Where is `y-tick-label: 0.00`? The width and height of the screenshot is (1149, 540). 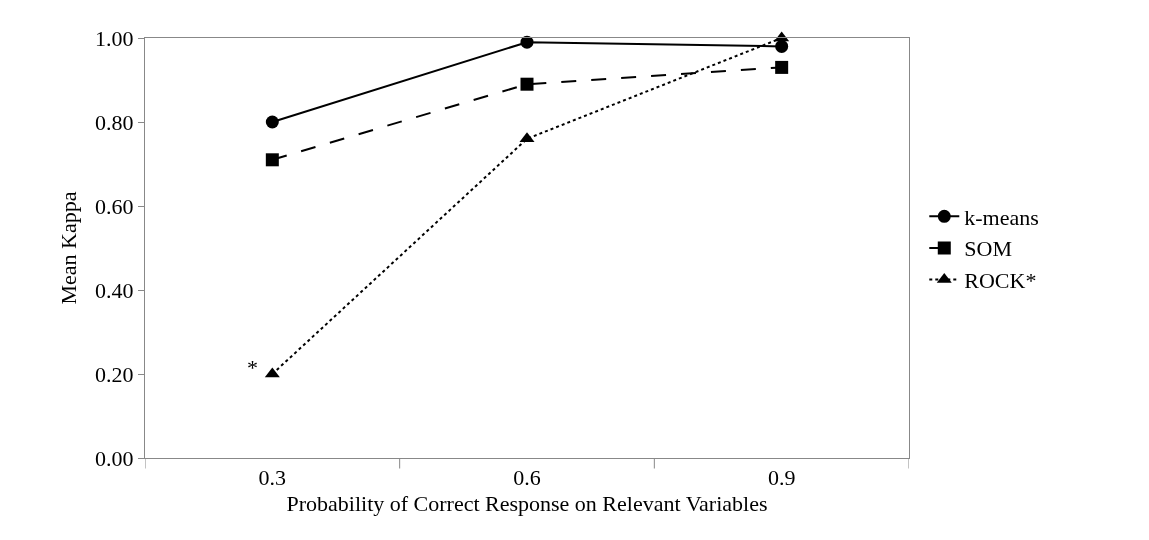 y-tick-label: 0.00 is located at coordinates (114, 458).